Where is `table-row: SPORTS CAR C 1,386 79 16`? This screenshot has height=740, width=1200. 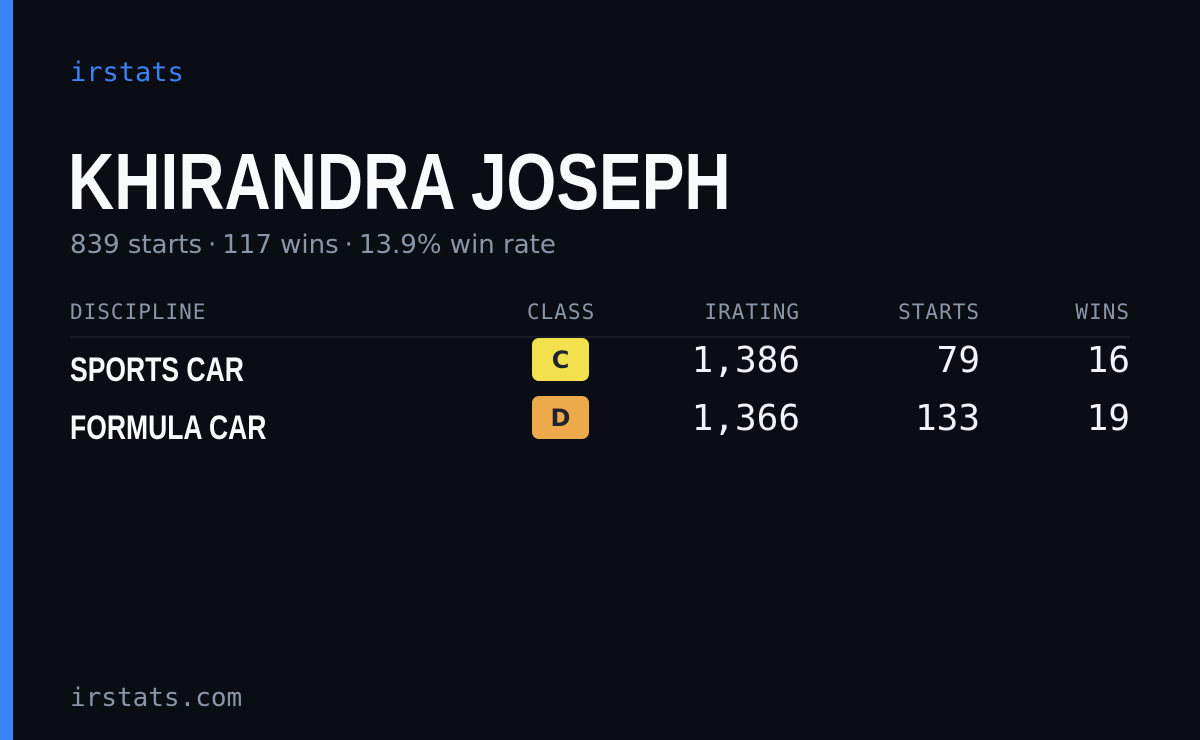 table-row: SPORTS CAR C 1,386 79 16 is located at coordinates (600, 367).